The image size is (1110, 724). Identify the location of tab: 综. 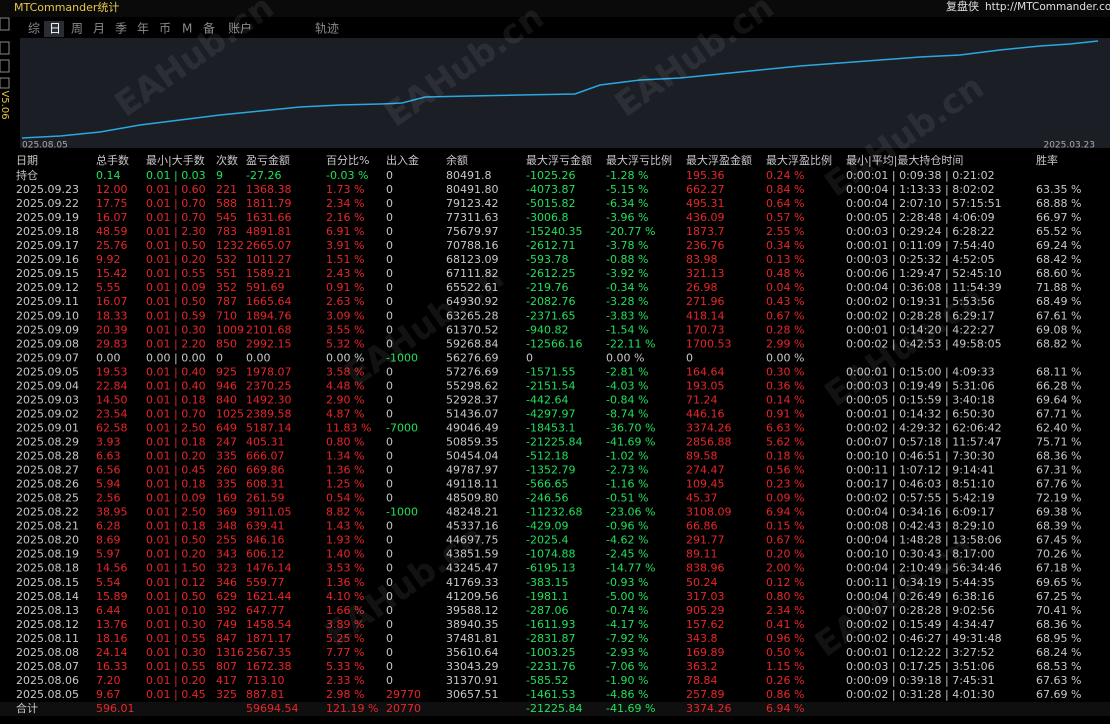
(34, 29).